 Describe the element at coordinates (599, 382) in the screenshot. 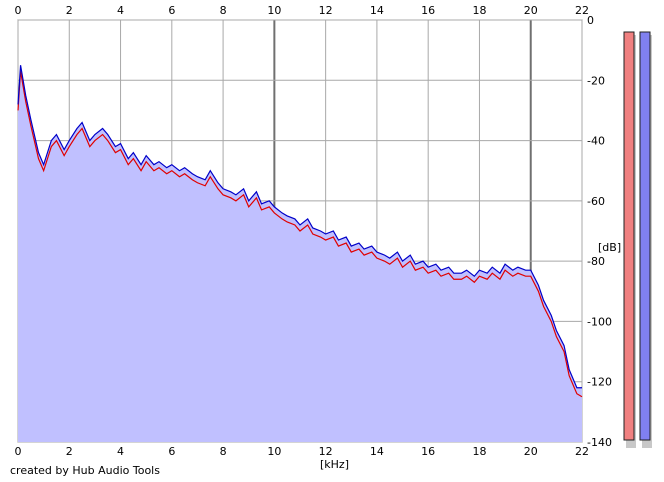

I see `y-tick-label: -120` at that location.